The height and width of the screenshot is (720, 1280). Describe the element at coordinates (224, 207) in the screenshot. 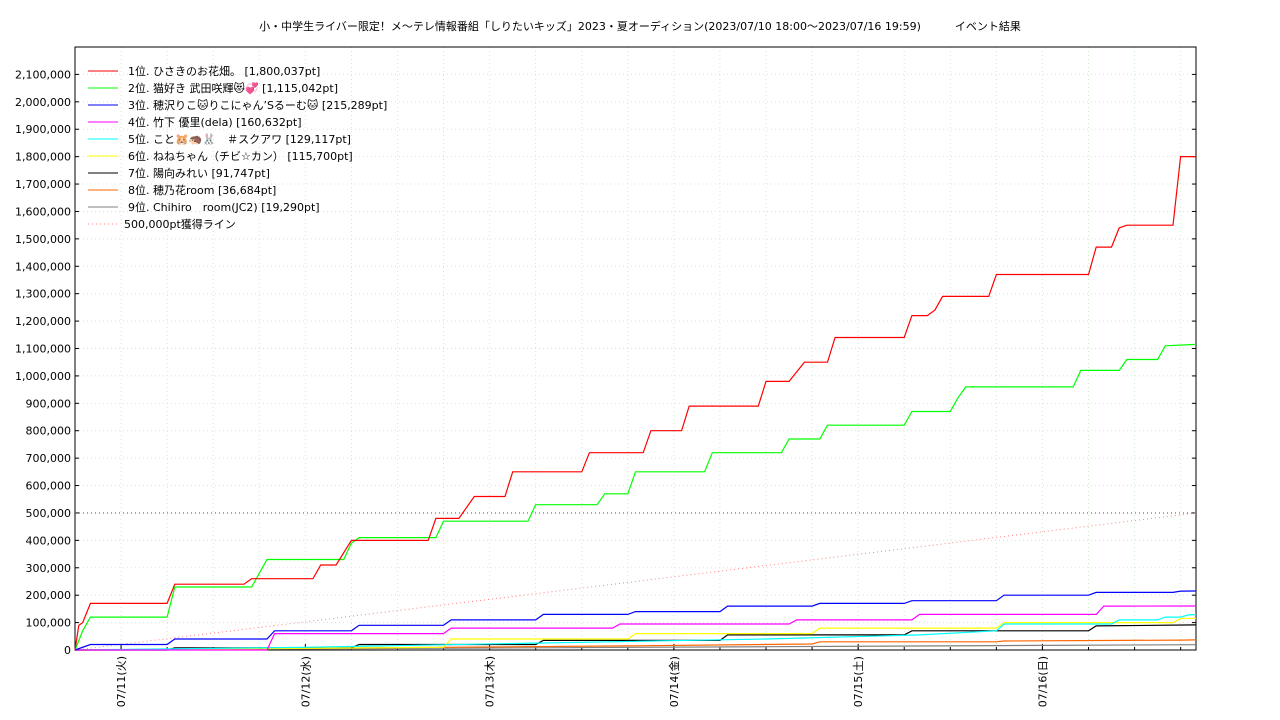

I see `legend-label: 9位. Chihiro room(JC2) [19,290pt]` at that location.